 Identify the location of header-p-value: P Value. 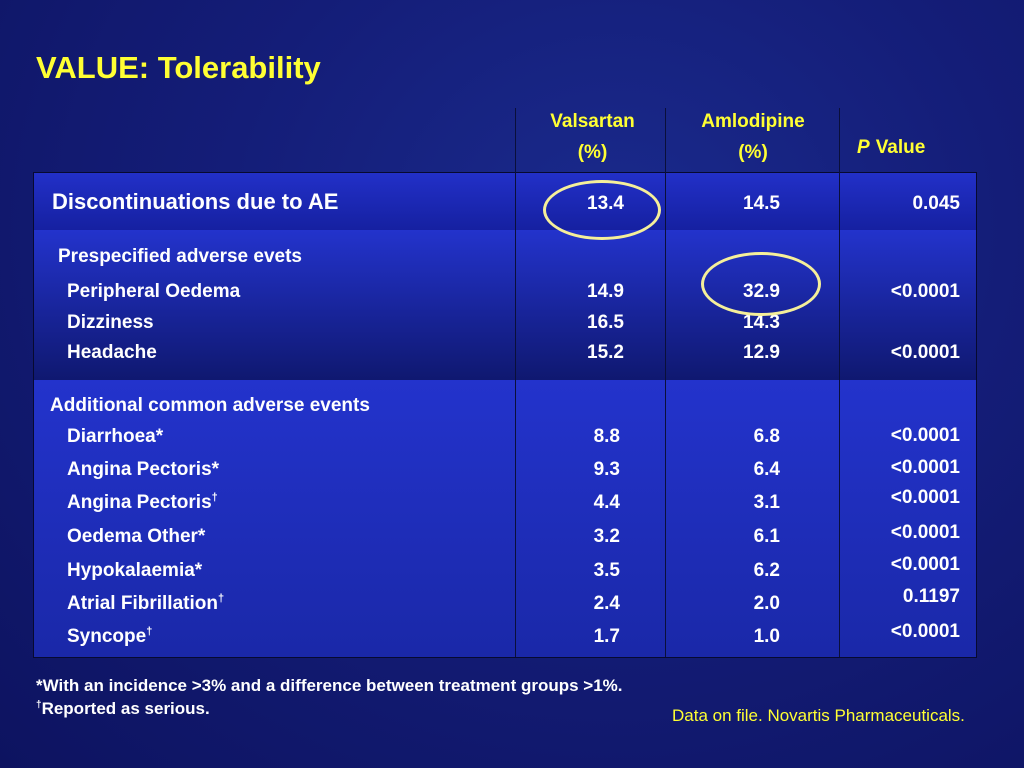
(891, 148).